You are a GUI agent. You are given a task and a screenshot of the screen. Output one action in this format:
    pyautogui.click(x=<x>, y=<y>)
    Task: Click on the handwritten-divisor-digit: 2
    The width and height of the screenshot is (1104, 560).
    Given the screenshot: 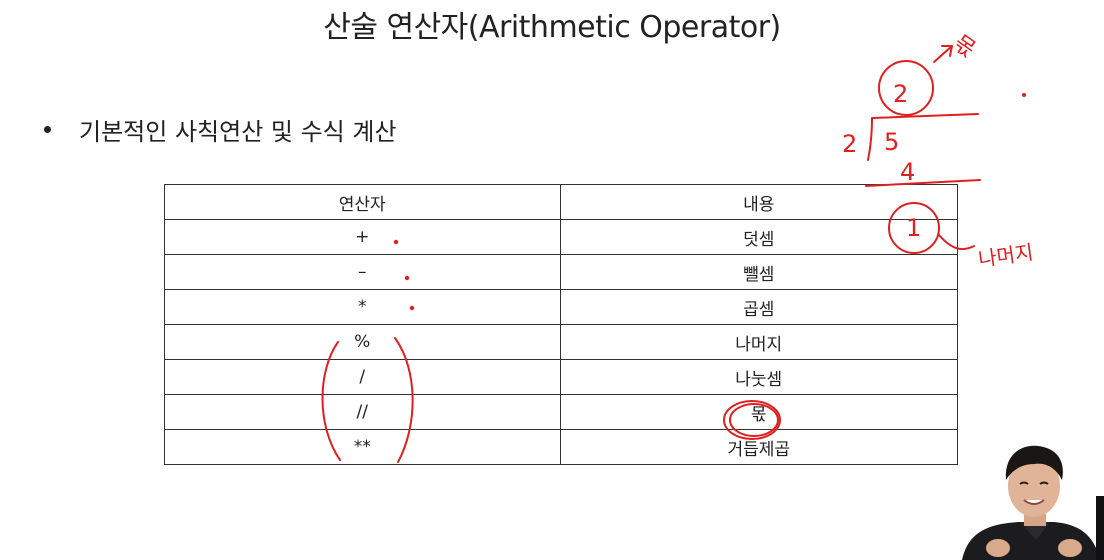 What is the action you would take?
    pyautogui.click(x=849, y=144)
    